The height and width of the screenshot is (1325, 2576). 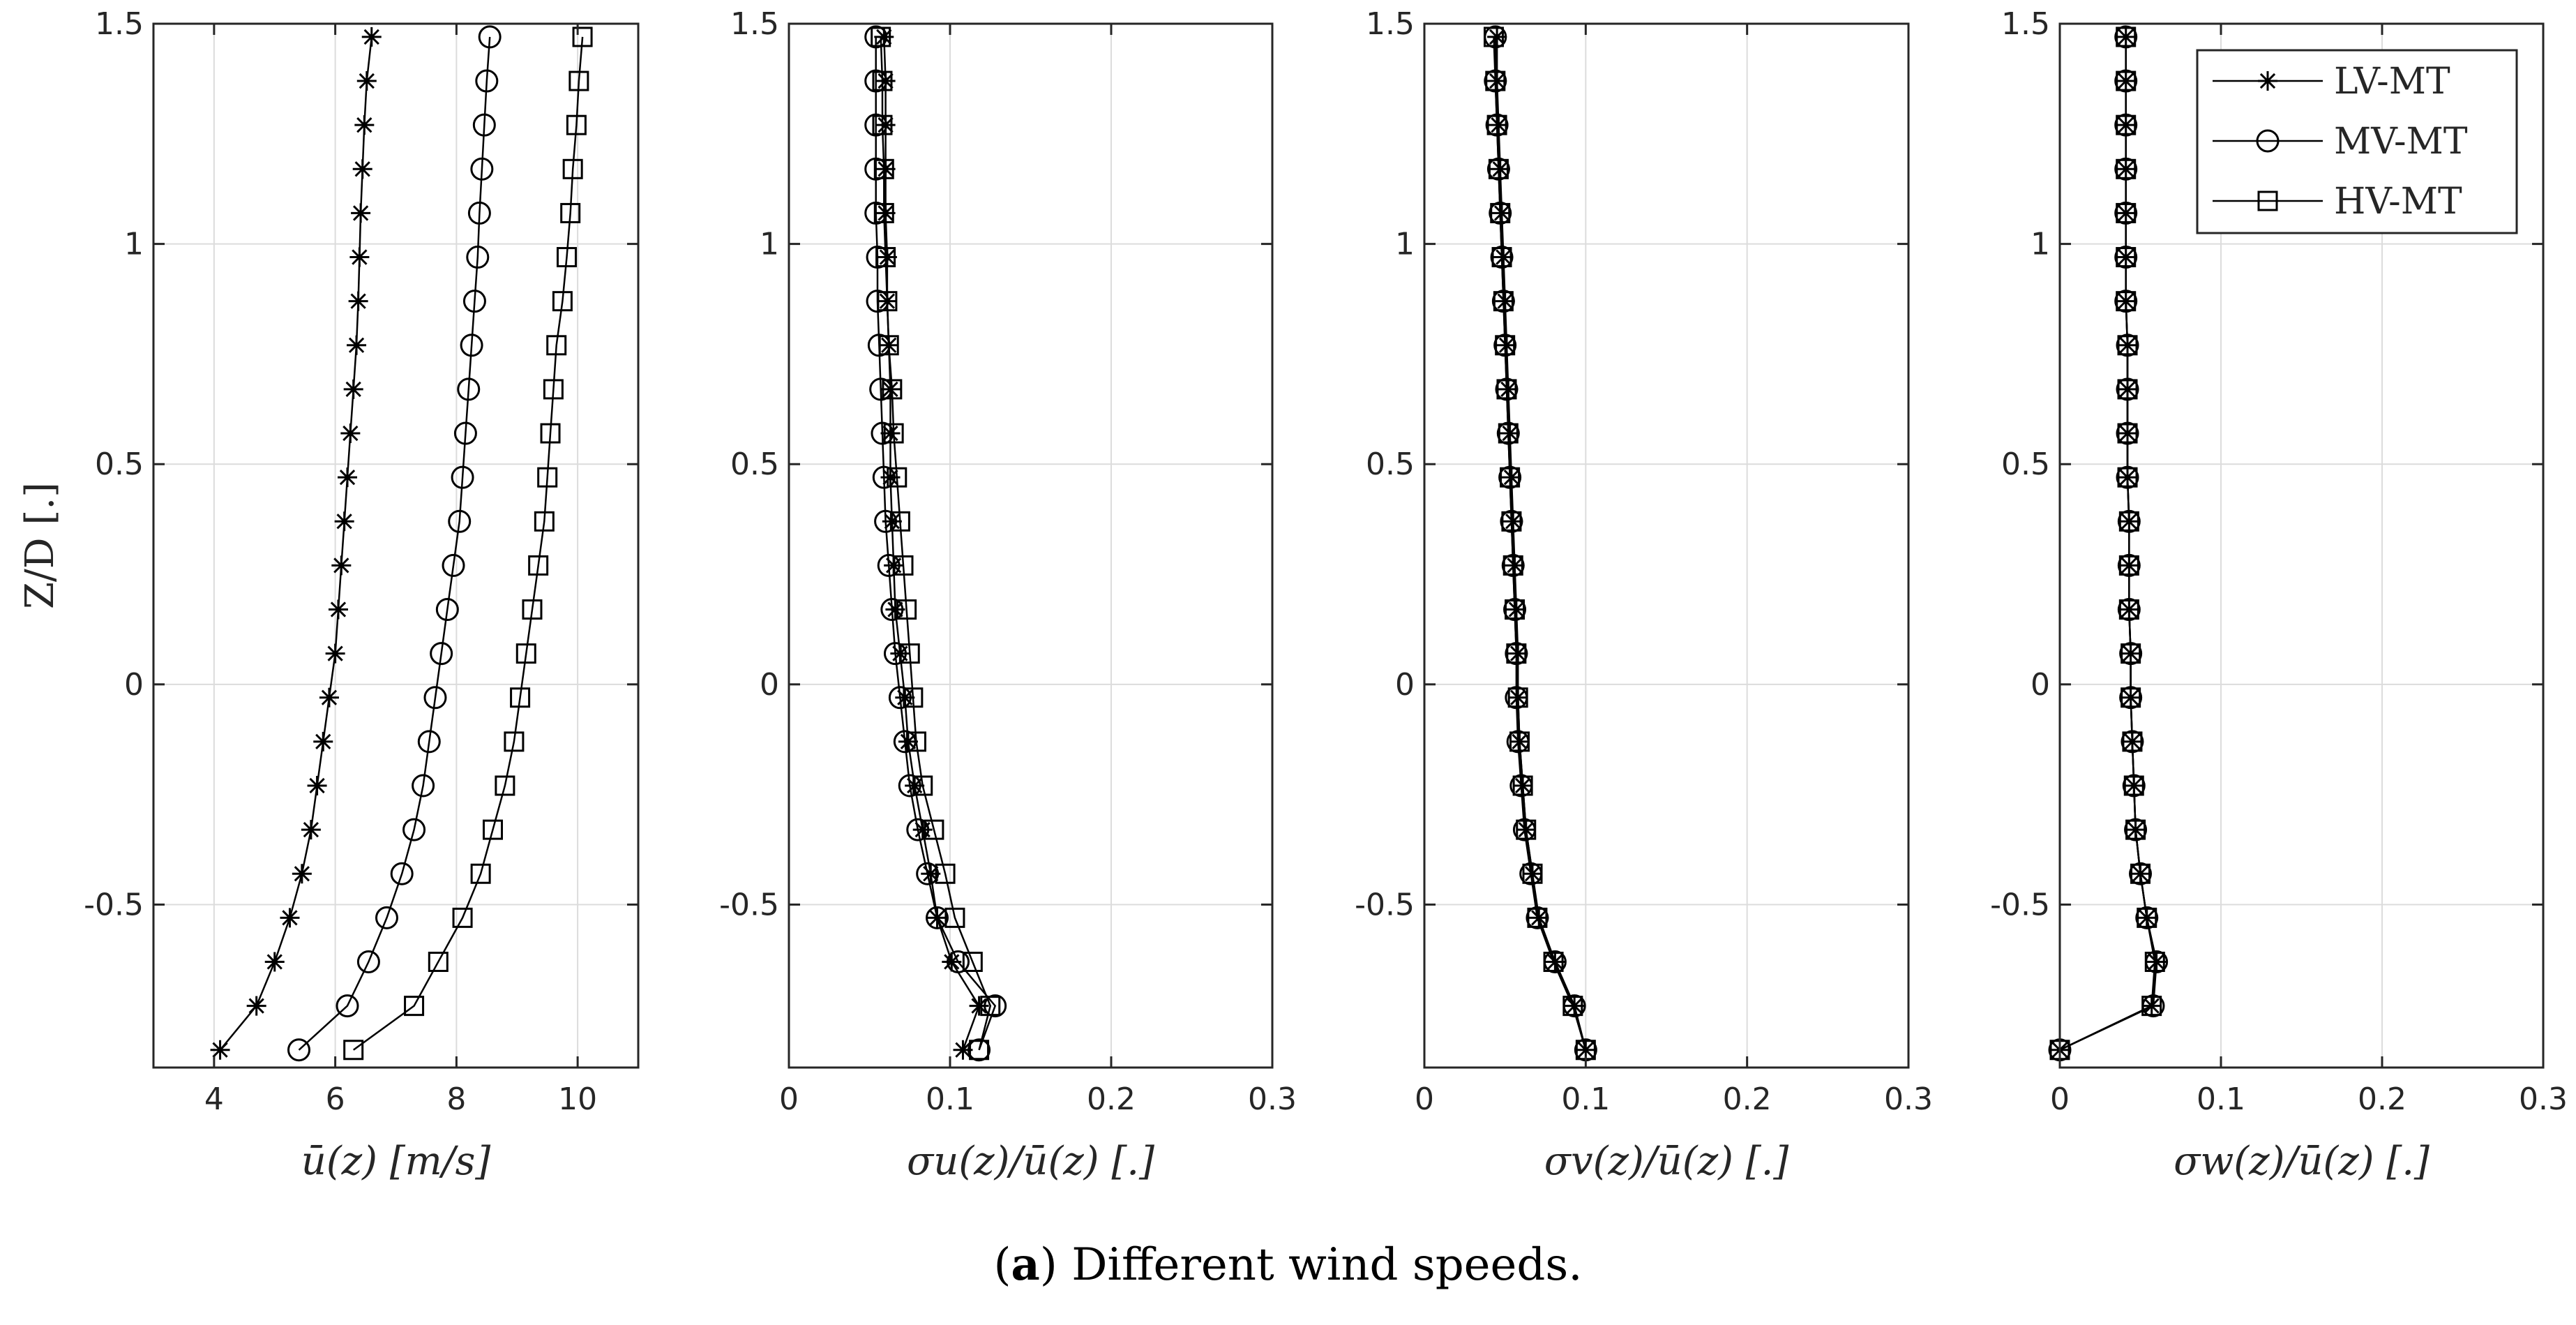 I want to click on legend-entry-MV-MT: MV-MT, so click(x=2340, y=142).